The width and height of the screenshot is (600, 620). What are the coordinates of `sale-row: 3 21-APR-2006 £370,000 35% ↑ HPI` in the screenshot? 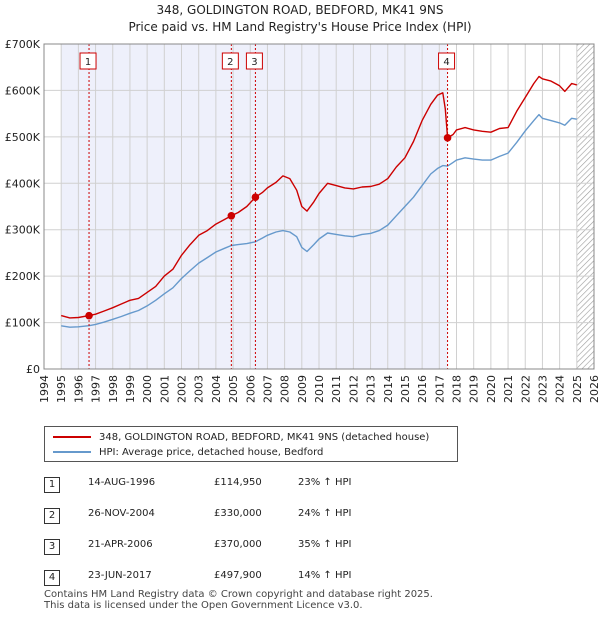 It's located at (254, 546).